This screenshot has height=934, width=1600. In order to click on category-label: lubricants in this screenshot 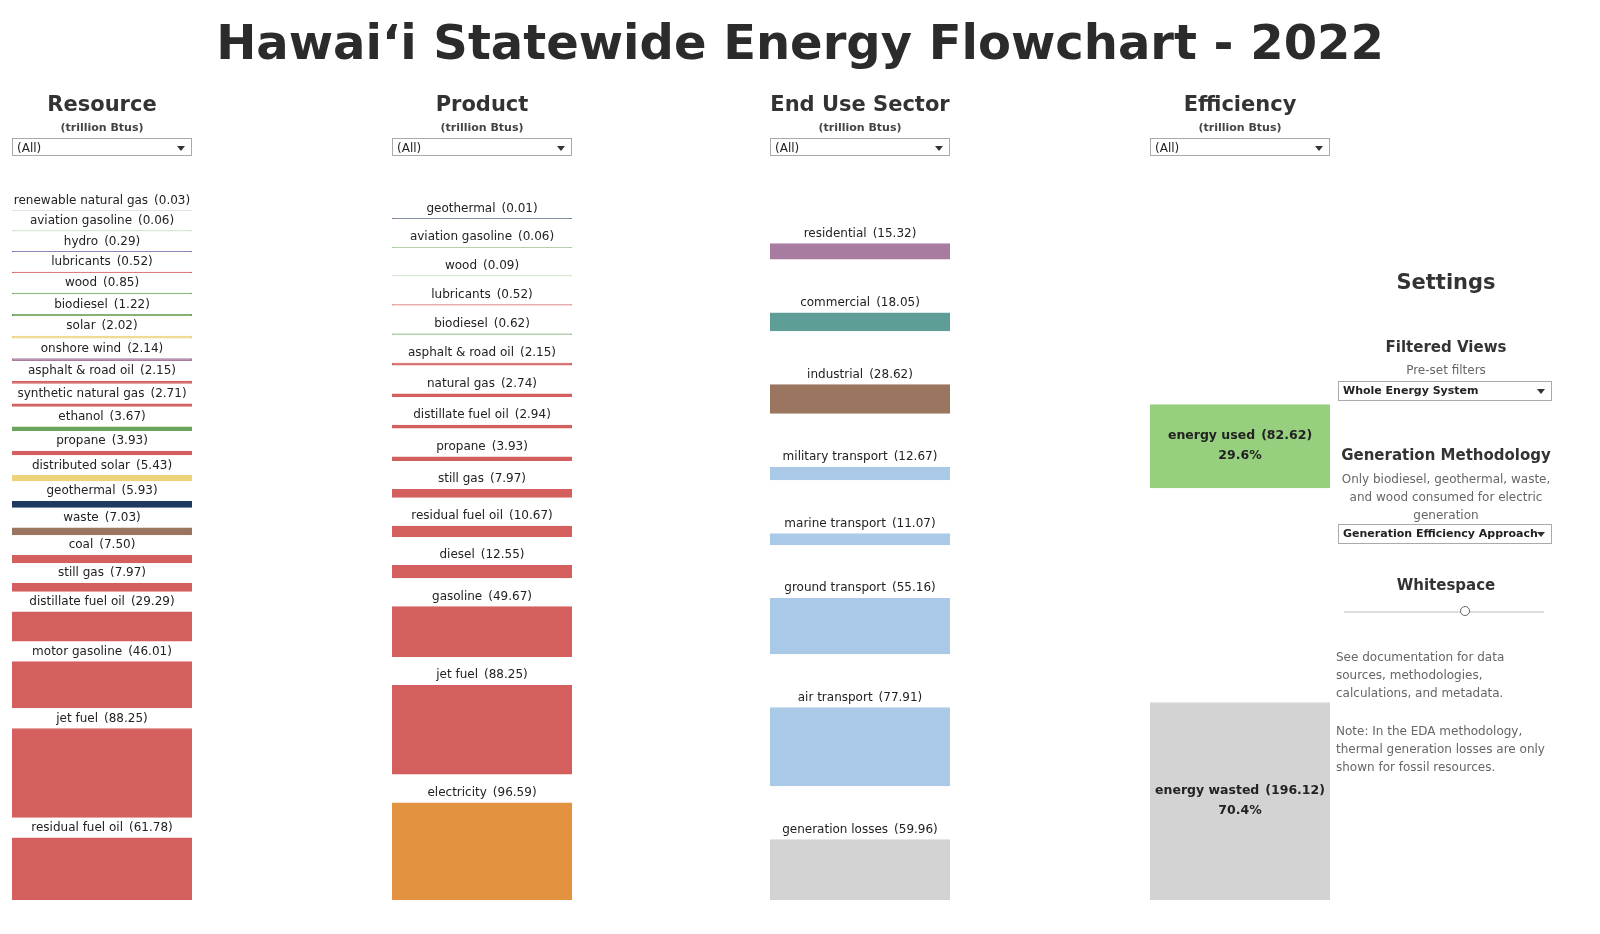, I will do `click(461, 293)`.